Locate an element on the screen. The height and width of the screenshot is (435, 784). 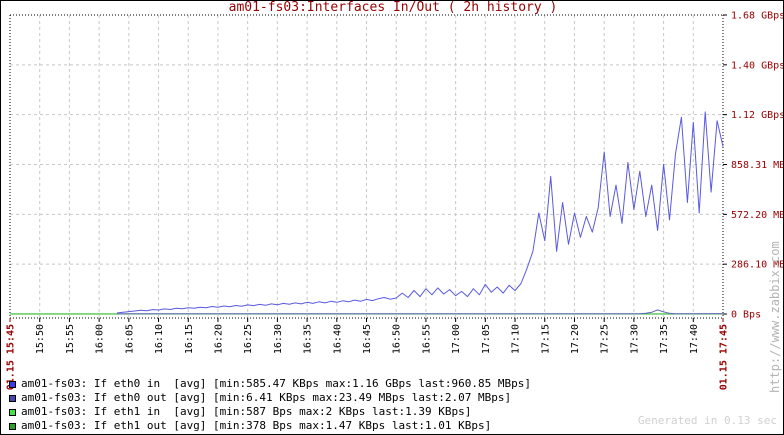
x-axis-label: 16:25 is located at coordinates (248, 339).